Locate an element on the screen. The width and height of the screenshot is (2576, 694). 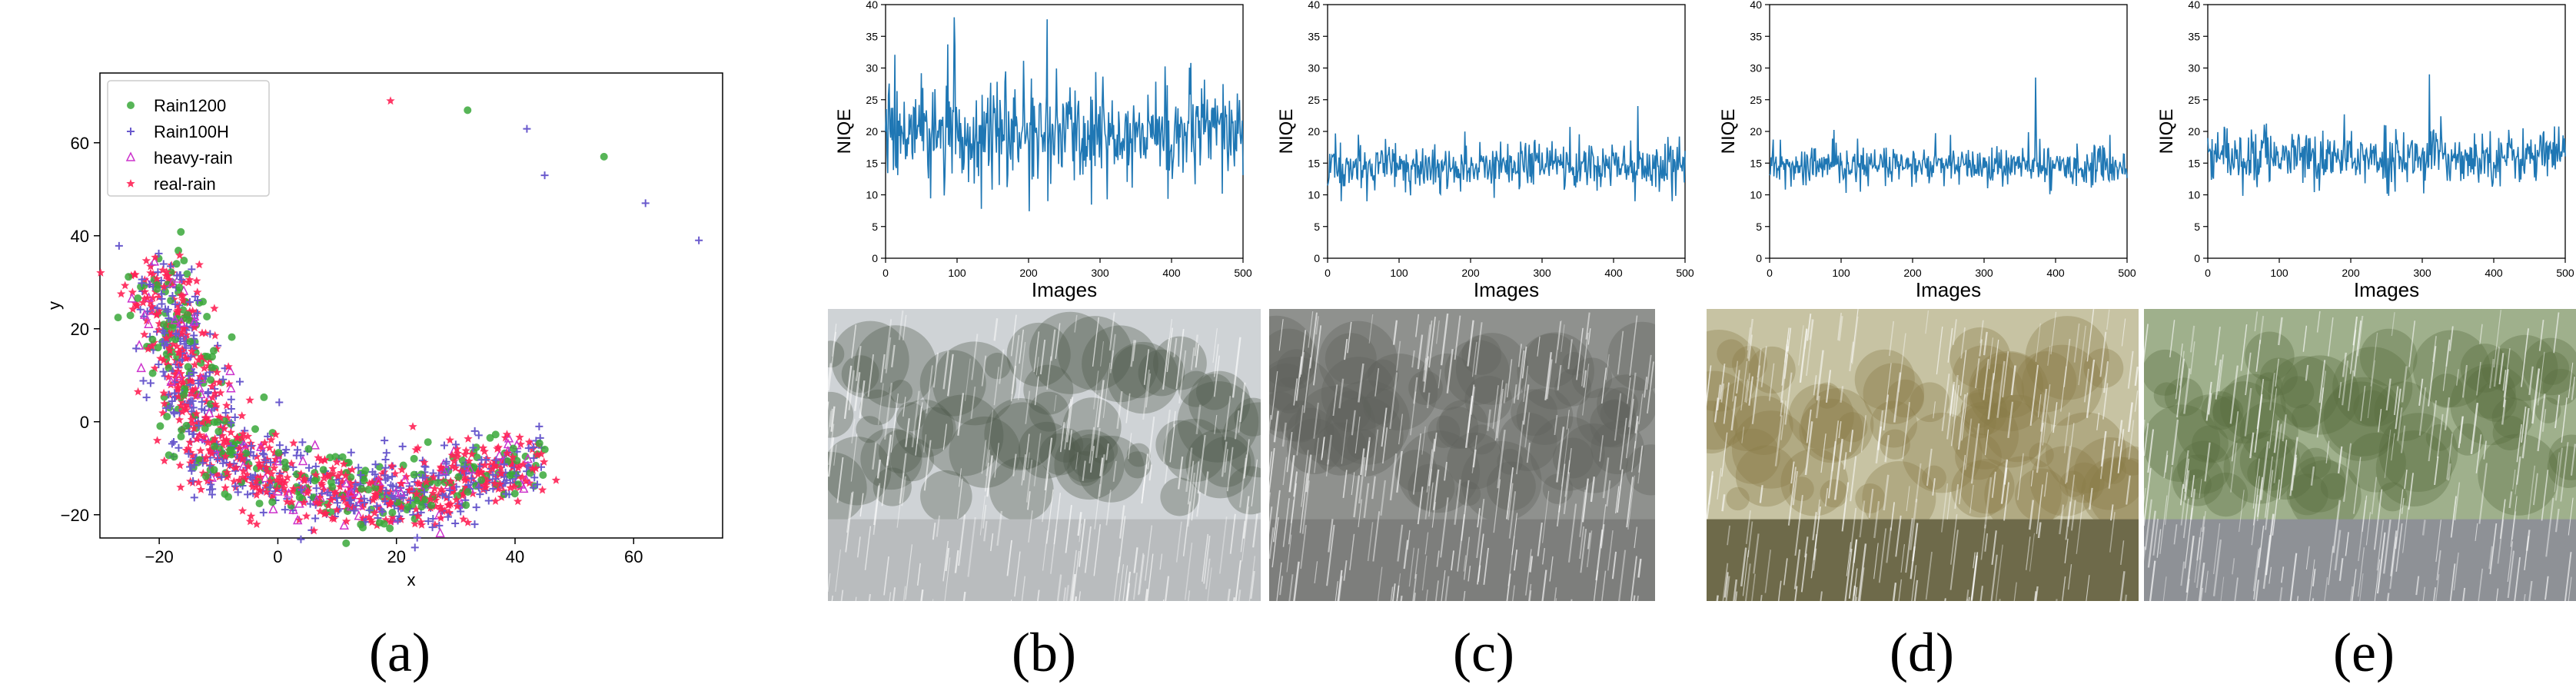
y-tick-label: 0 is located at coordinates (1317, 258).